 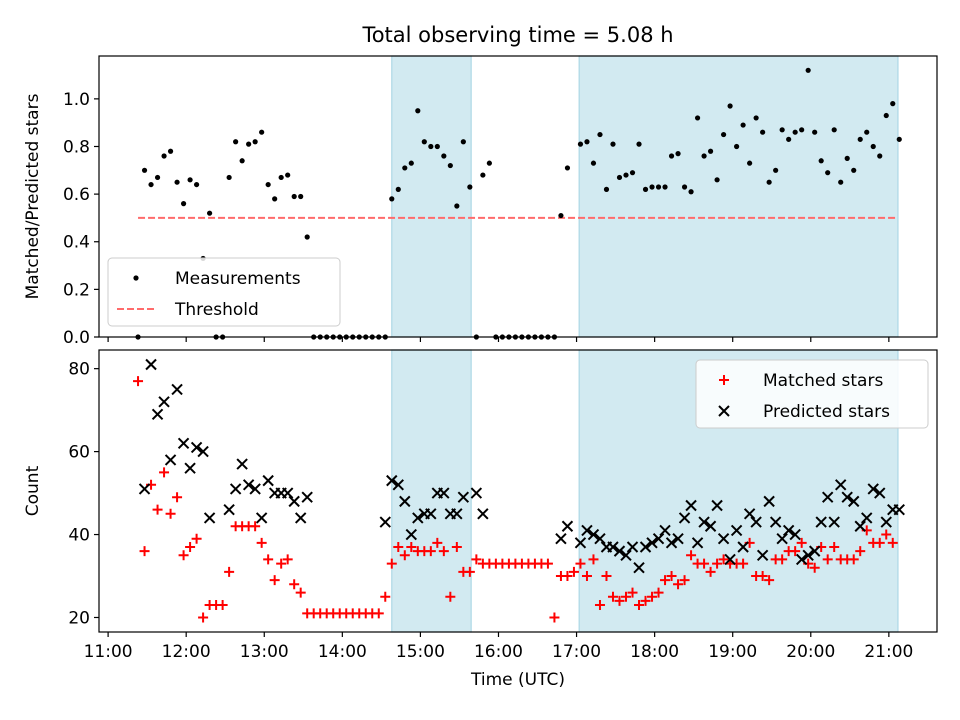 What do you see at coordinates (186, 652) in the screenshot?
I see `x-tick-label: 12:00` at bounding box center [186, 652].